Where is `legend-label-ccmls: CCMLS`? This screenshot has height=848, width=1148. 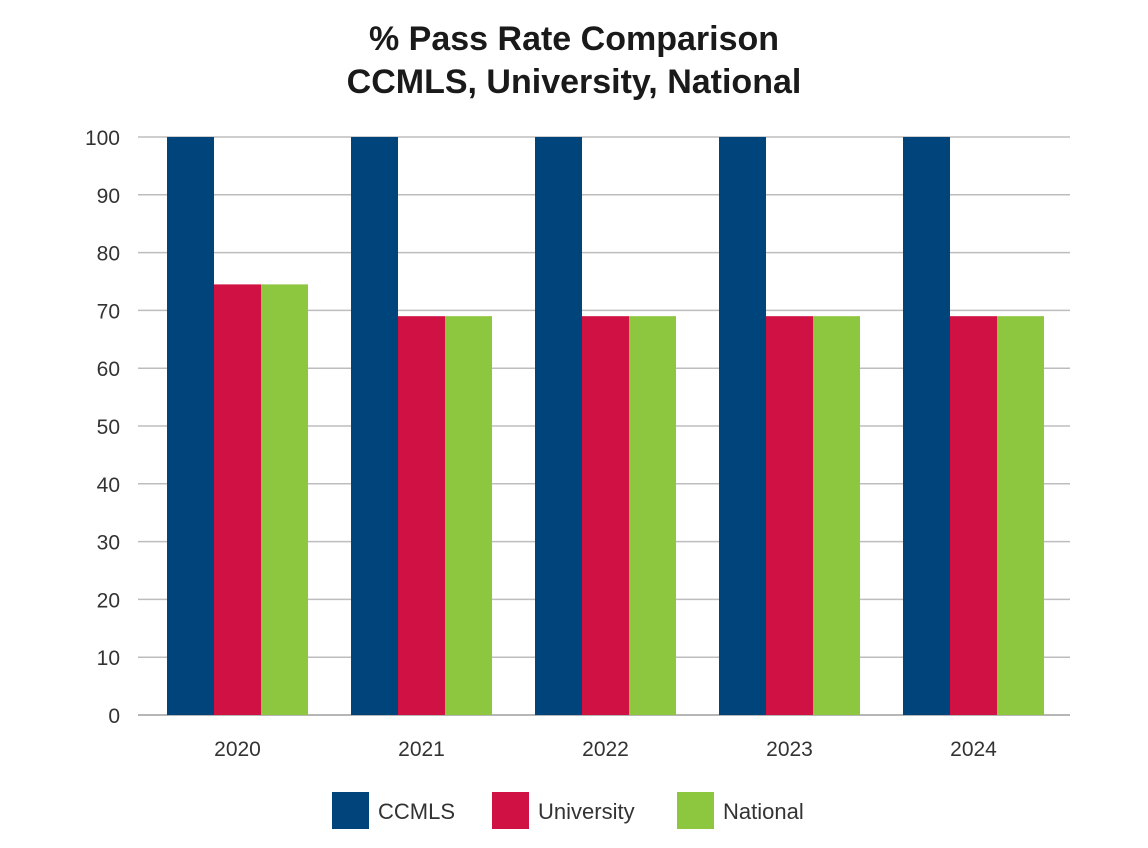
legend-label-ccmls: CCMLS is located at coordinates (416, 811).